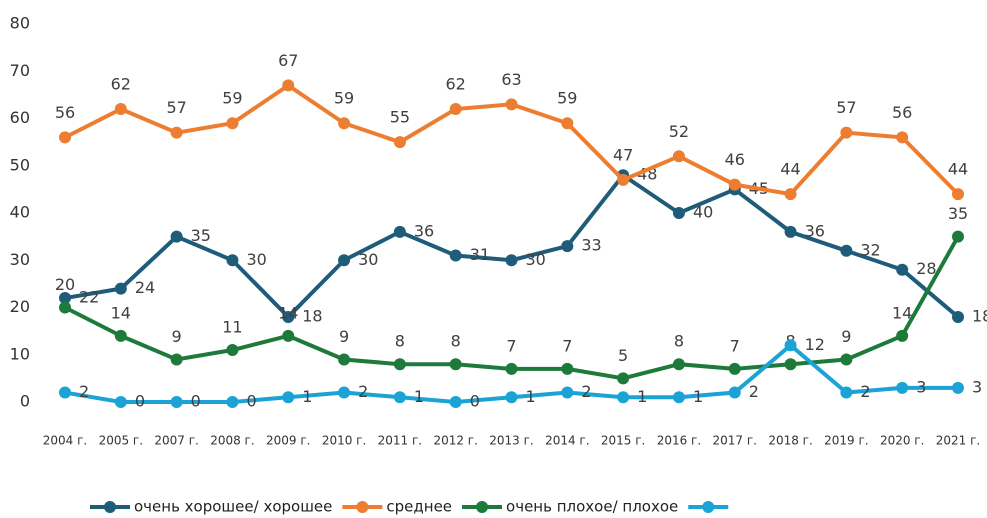 This screenshot has height=518, width=987. What do you see at coordinates (65, 112) in the screenshot?
I see `data-label: 56` at bounding box center [65, 112].